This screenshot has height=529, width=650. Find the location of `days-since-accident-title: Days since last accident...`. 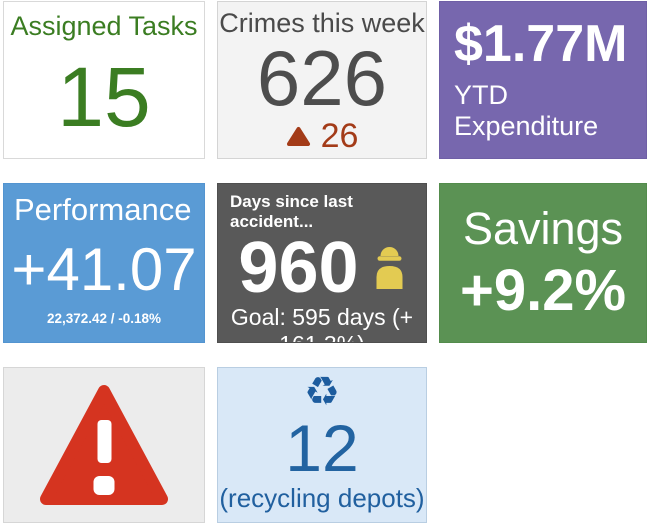

days-since-accident-title: Days since last accident... is located at coordinates (291, 211).